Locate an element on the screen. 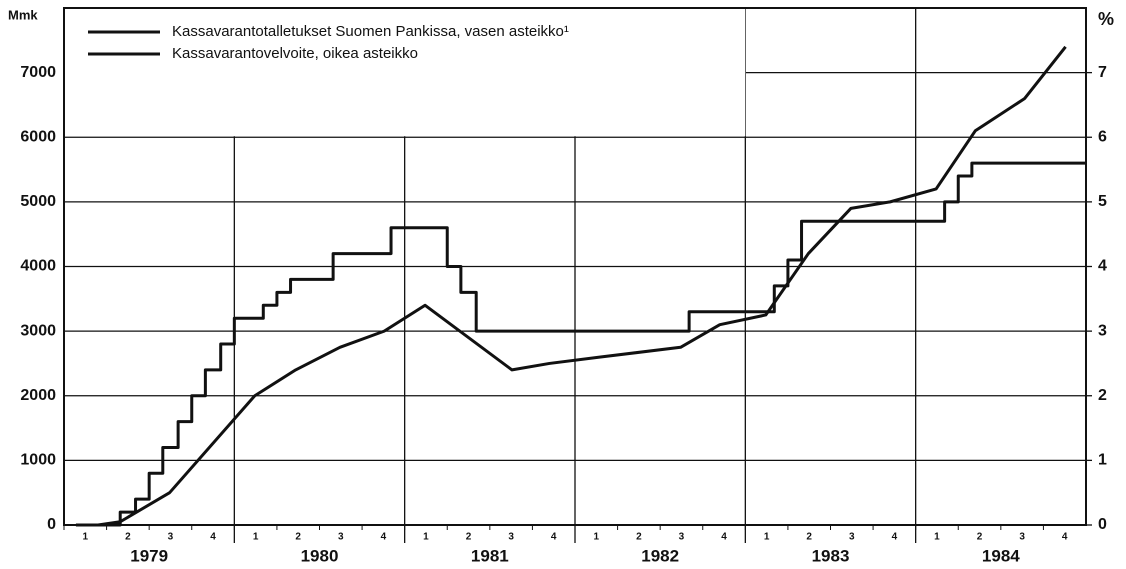  y-axis-label: Mmk is located at coordinates (23, 14).